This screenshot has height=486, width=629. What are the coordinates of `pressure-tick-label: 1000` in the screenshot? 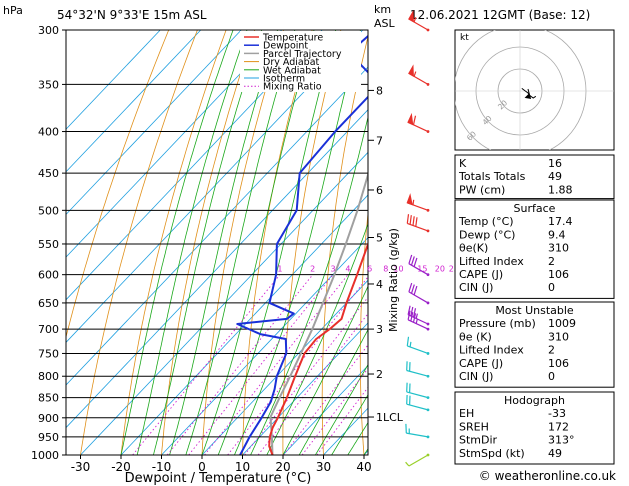 It's located at (45, 455).